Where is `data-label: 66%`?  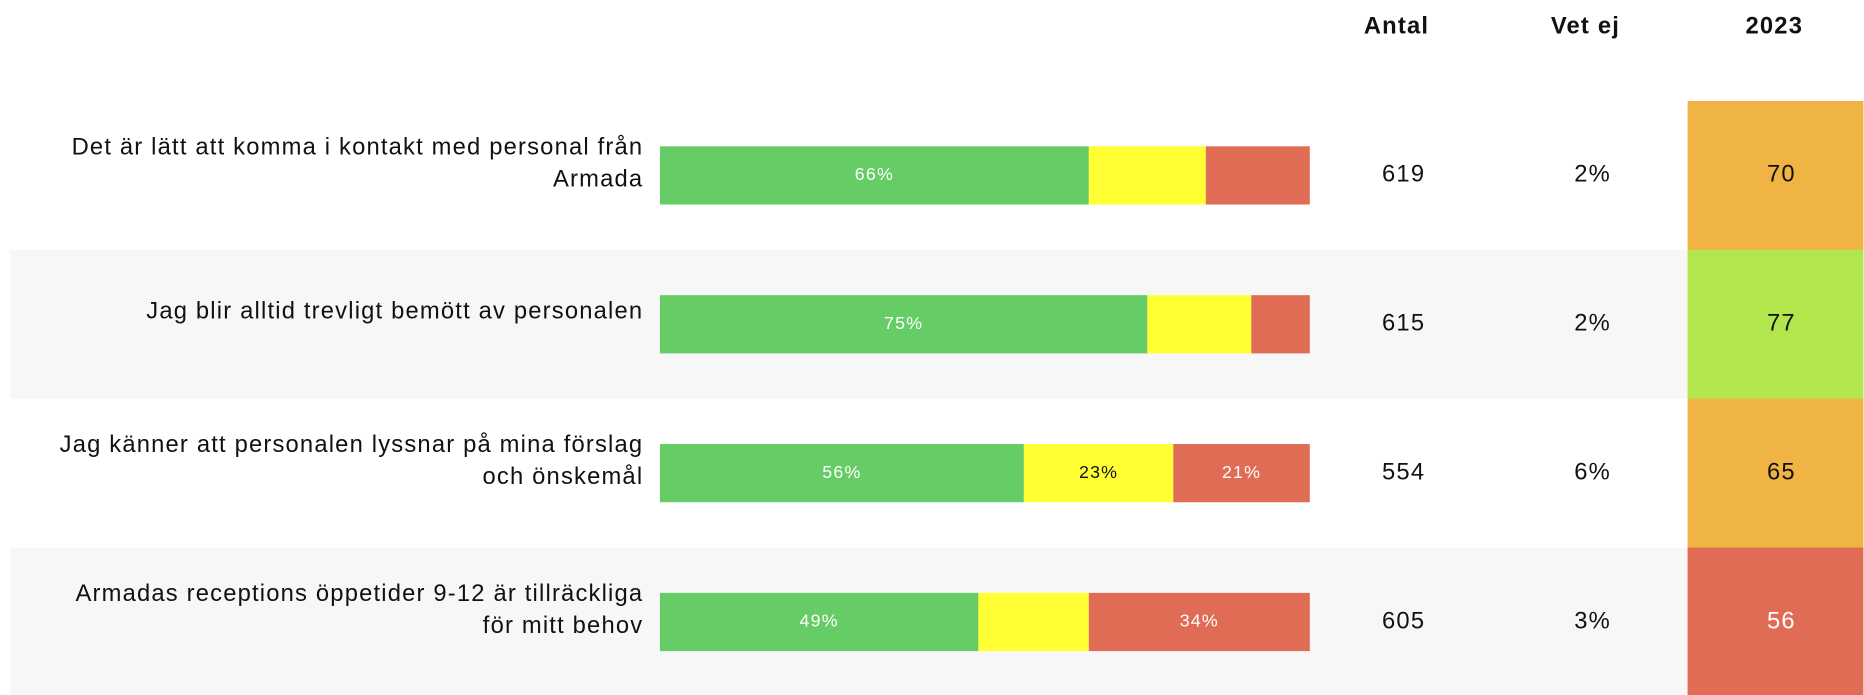
data-label: 66% is located at coordinates (874, 174).